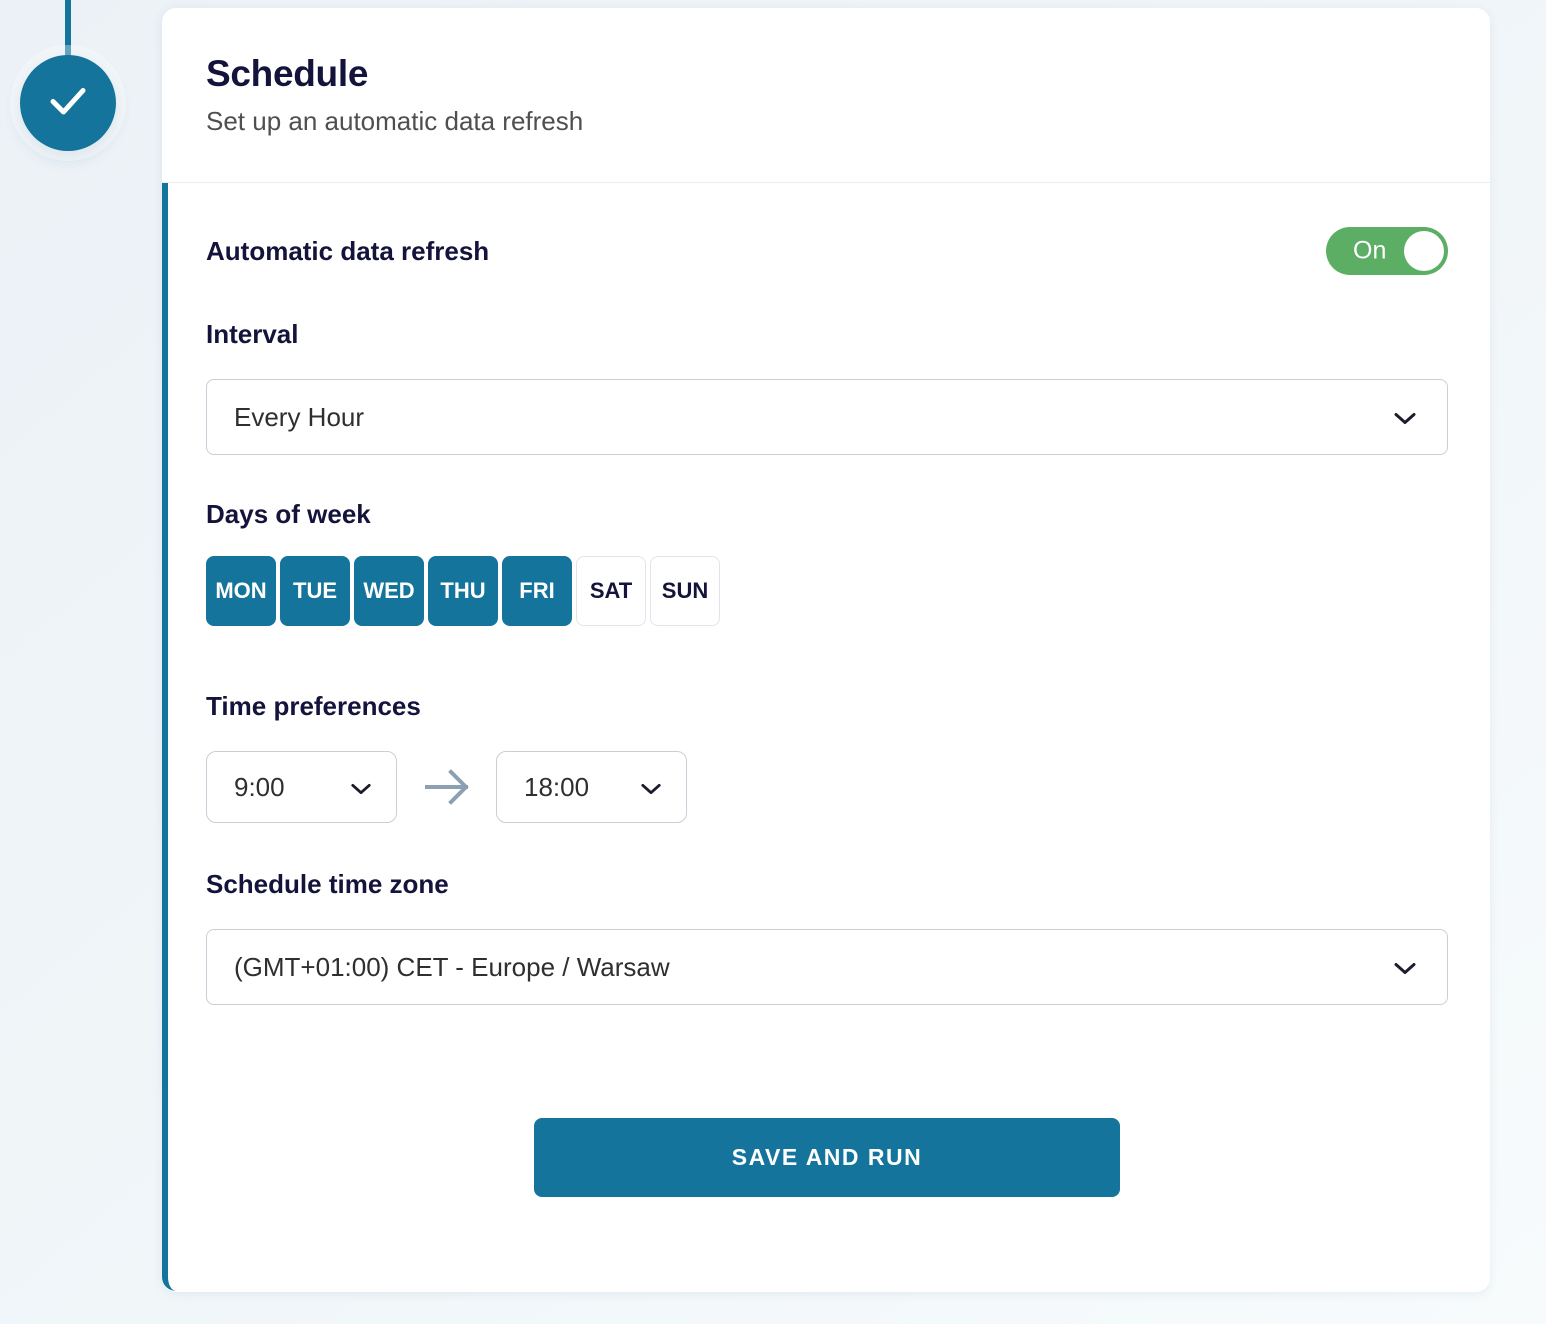 This screenshot has height=1324, width=1546. Describe the element at coordinates (463, 591) in the screenshot. I see `day-button-thu: THU` at that location.